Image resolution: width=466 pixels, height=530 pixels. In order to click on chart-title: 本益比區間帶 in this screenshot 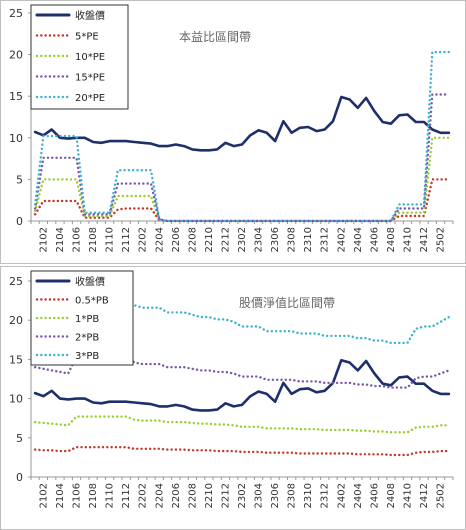, I will do `click(215, 37)`.